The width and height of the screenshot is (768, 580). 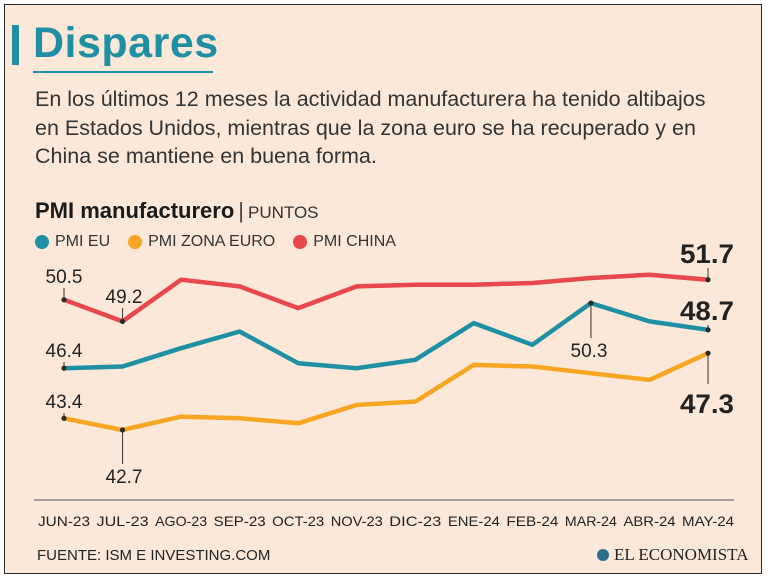 What do you see at coordinates (532, 521) in the screenshot?
I see `x-tick-label: FEB-24` at bounding box center [532, 521].